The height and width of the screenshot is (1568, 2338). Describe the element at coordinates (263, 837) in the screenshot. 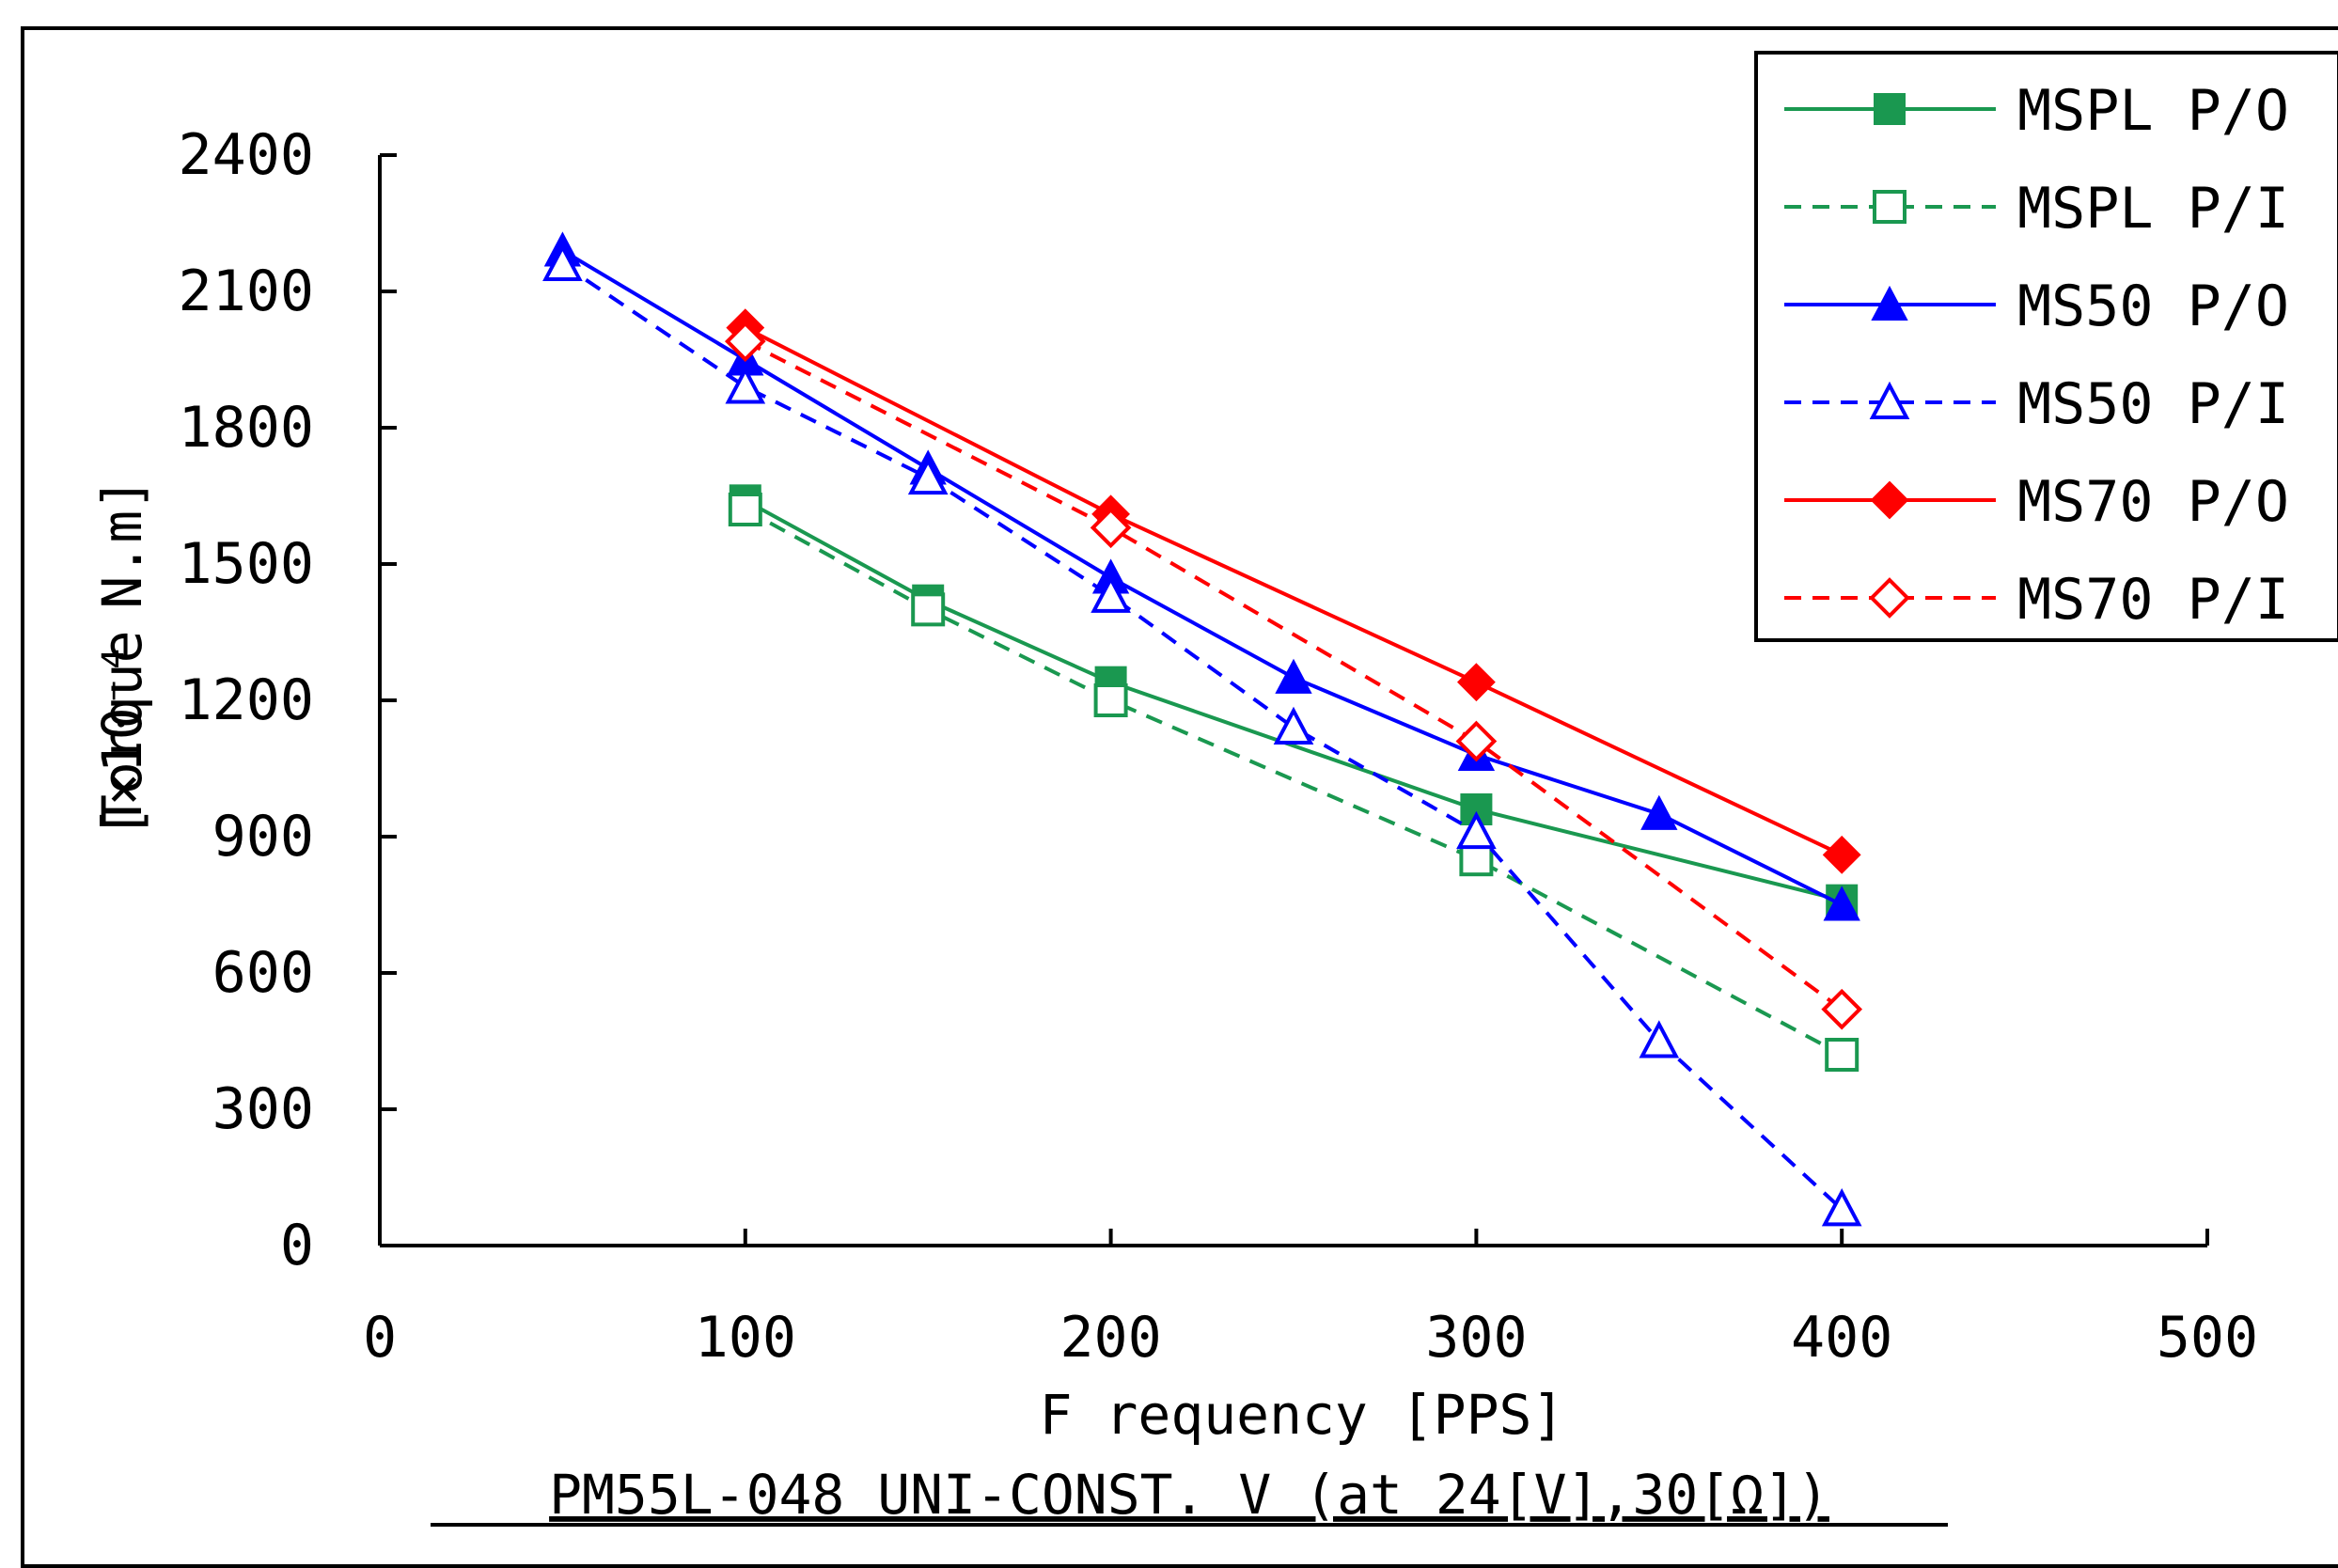

I see `y-tick-label: 900` at that location.